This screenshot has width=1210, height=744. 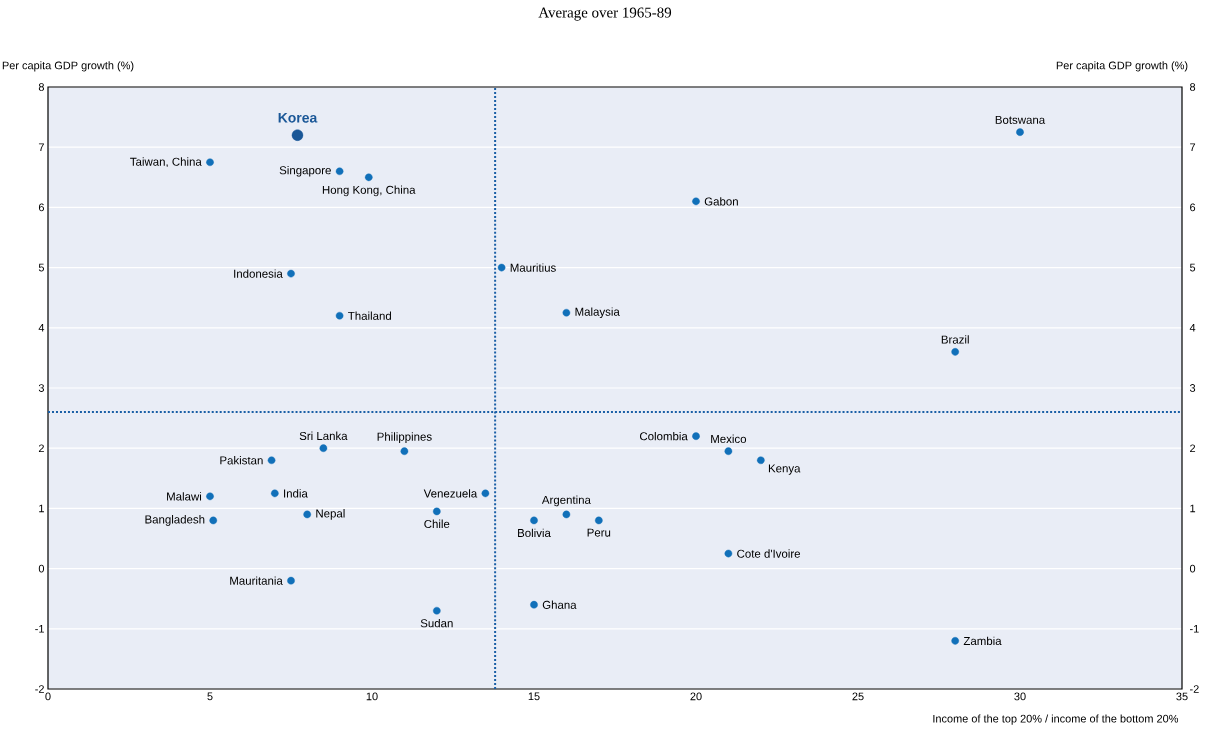 I want to click on x-tick-label: 10, so click(x=372, y=696).